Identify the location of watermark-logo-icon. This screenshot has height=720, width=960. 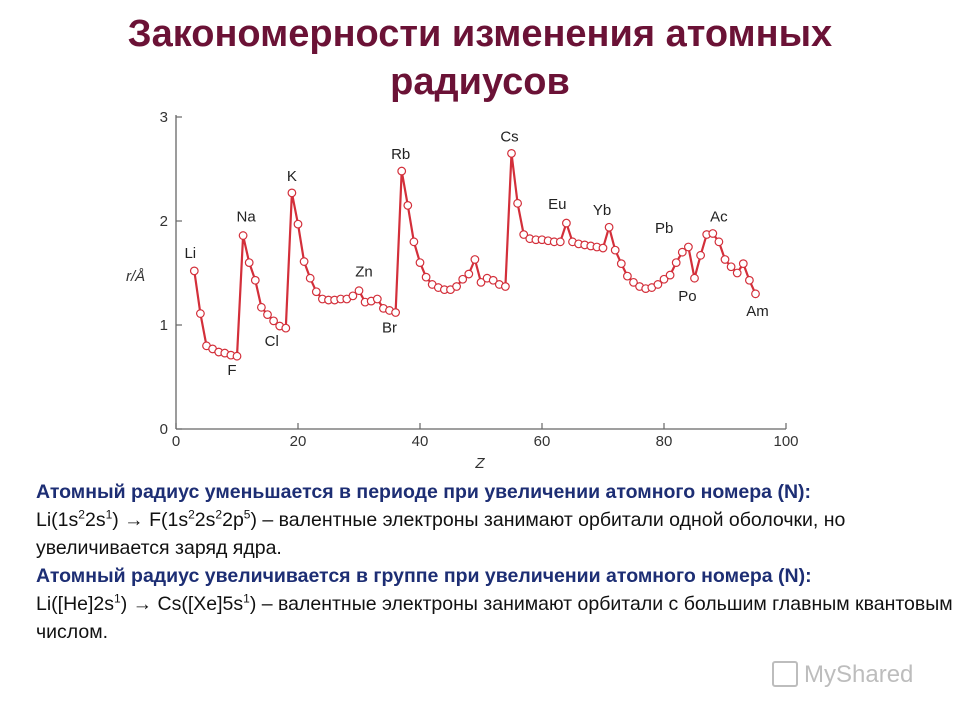
(785, 674).